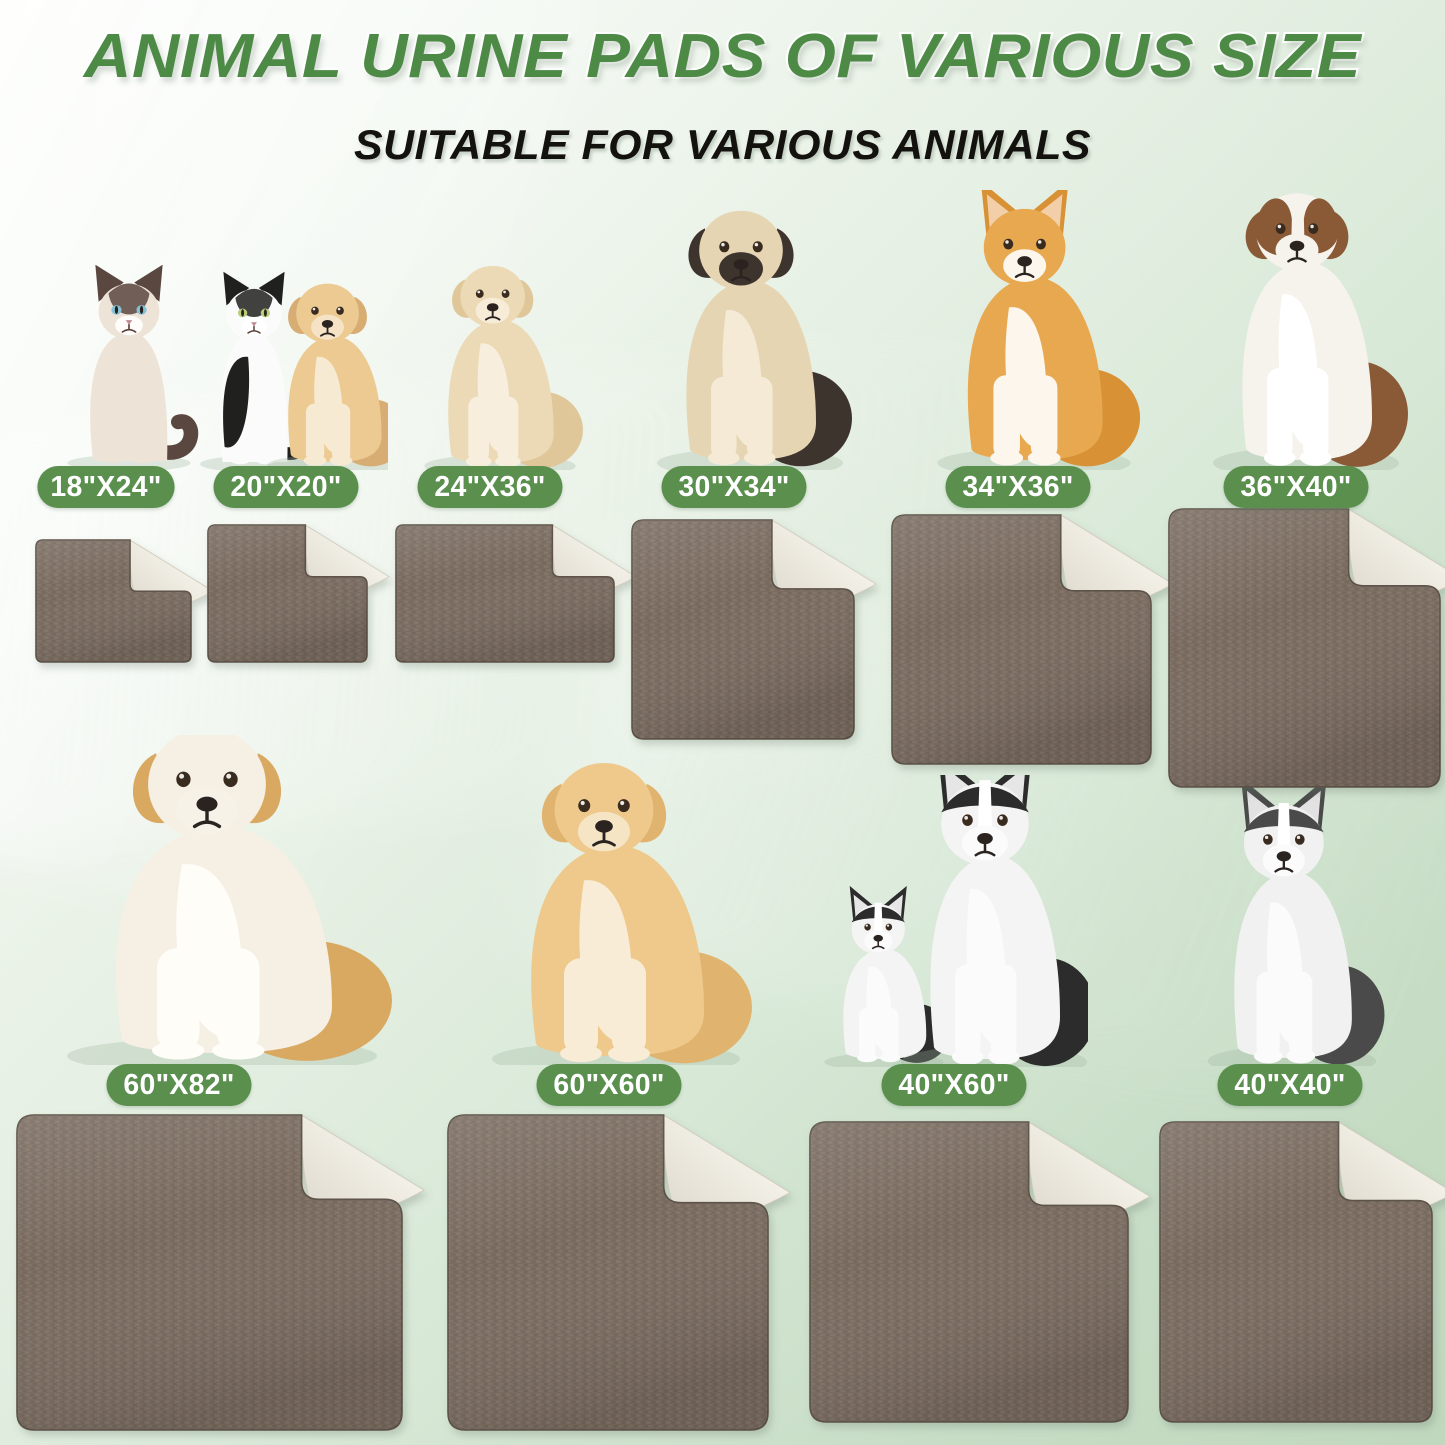  What do you see at coordinates (609, 1085) in the screenshot?
I see `size-badge: 60"X60"` at bounding box center [609, 1085].